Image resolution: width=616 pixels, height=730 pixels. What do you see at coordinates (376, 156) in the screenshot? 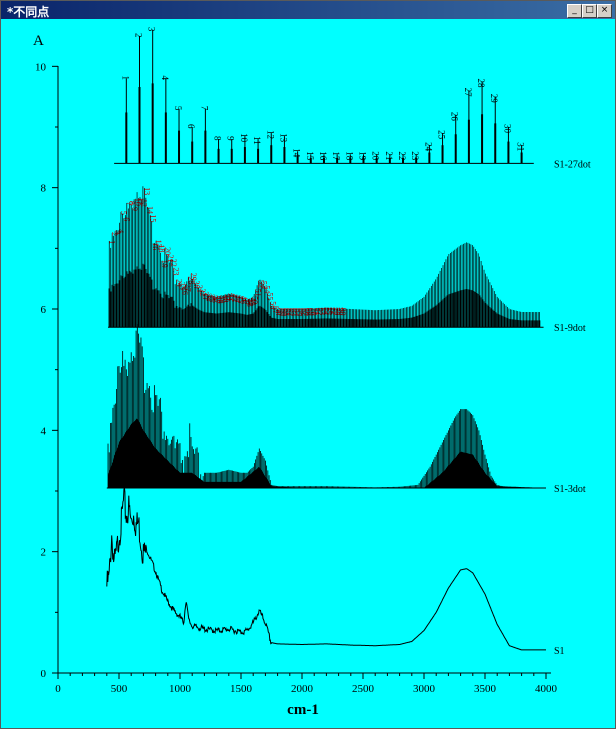
I see `stem-label: 20` at bounding box center [376, 156].